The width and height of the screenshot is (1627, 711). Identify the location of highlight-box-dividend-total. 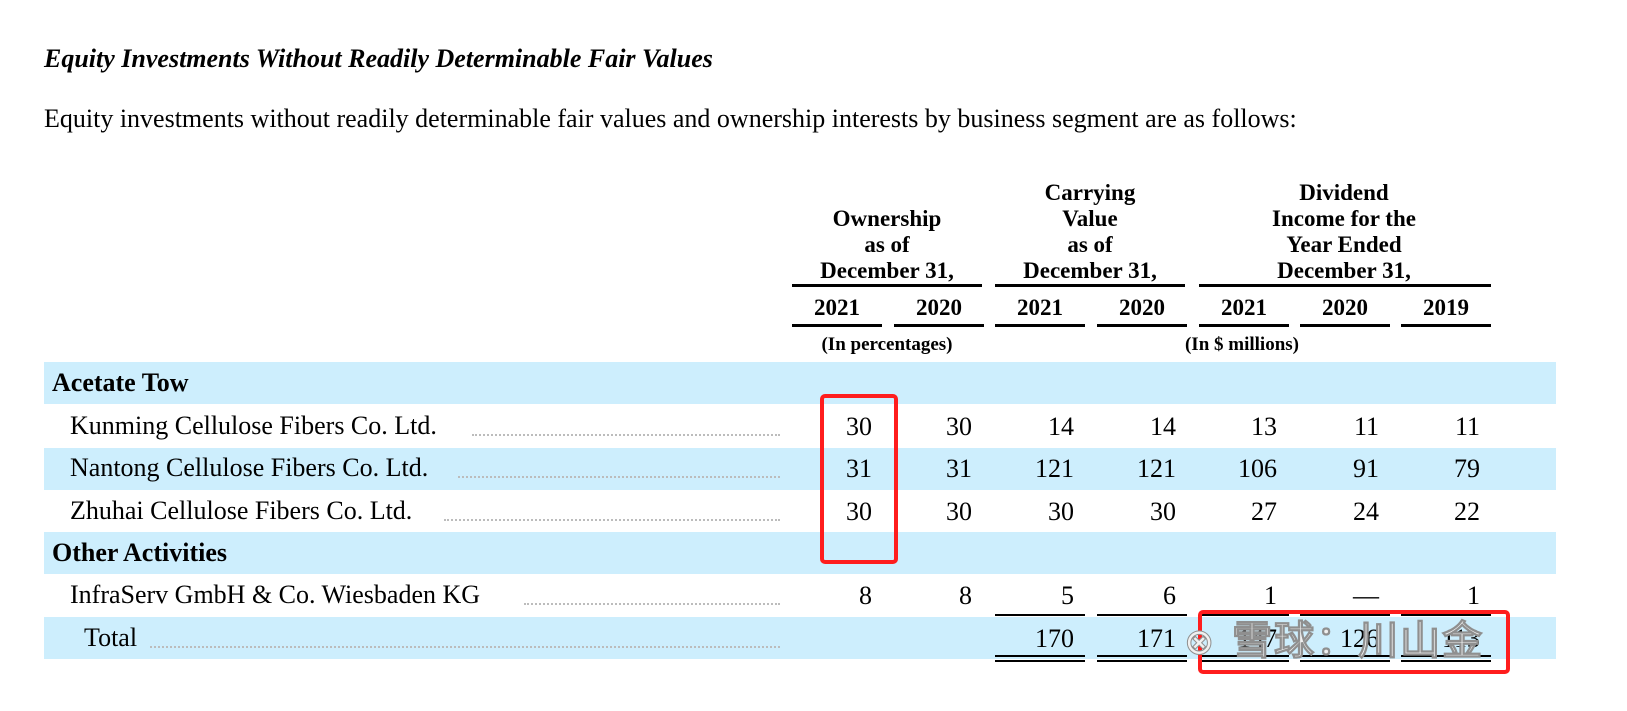
(1354, 642).